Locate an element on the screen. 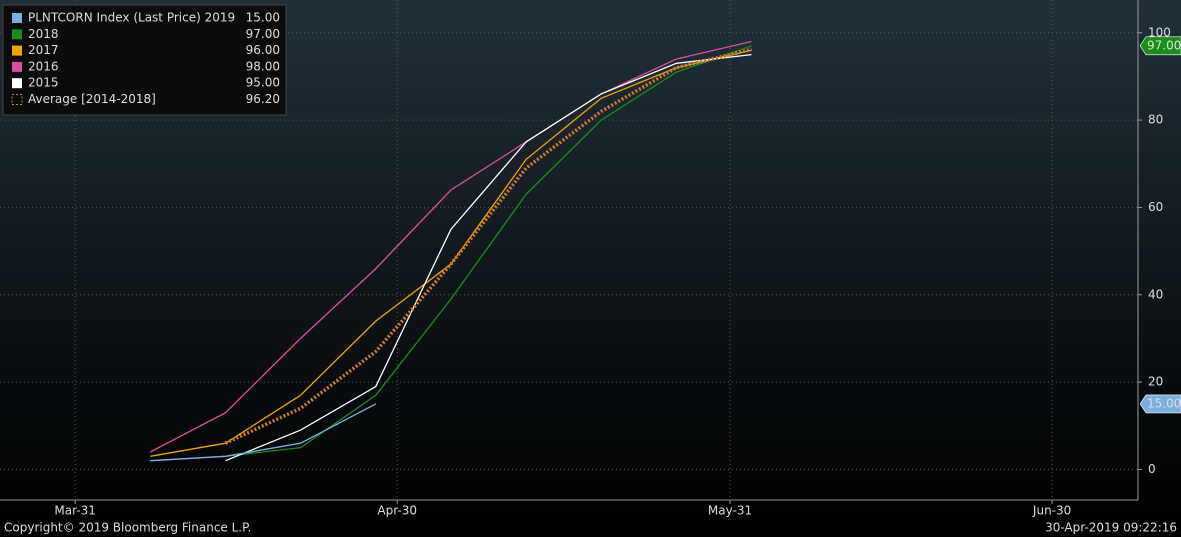  footer-left: Copyright© 2019 Bloomberg Finance L.P. is located at coordinates (127, 528).